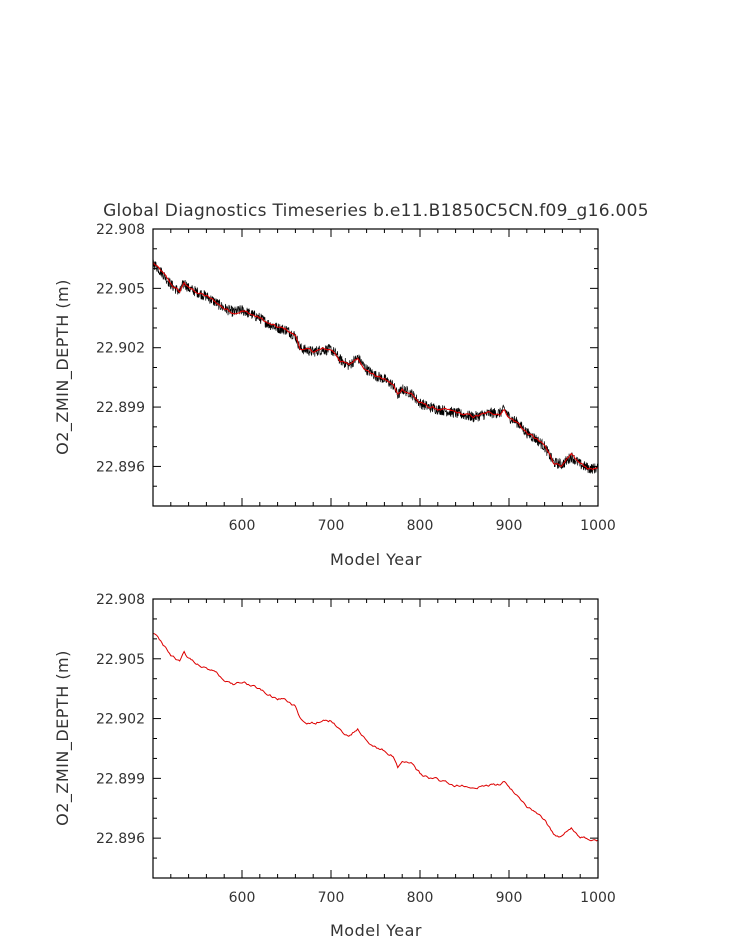 This screenshot has width=733, height=945. I want to click on smoothed-series-layer, so click(375, 366).